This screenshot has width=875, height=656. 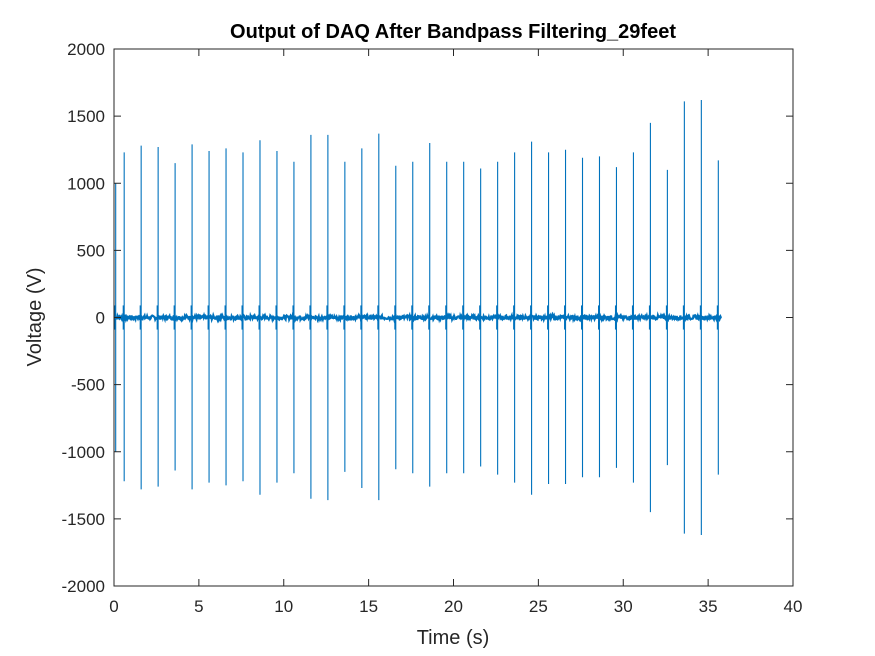 I want to click on y-tick-label: 1500, so click(x=86, y=116).